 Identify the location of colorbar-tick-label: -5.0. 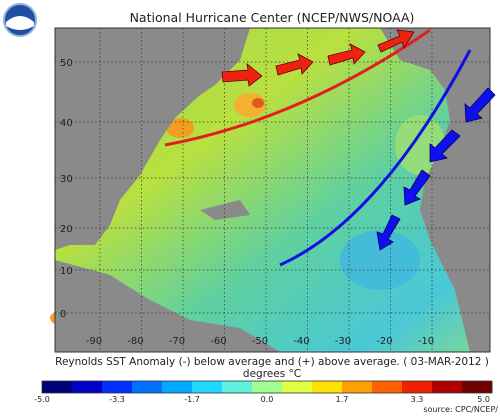
(42, 399).